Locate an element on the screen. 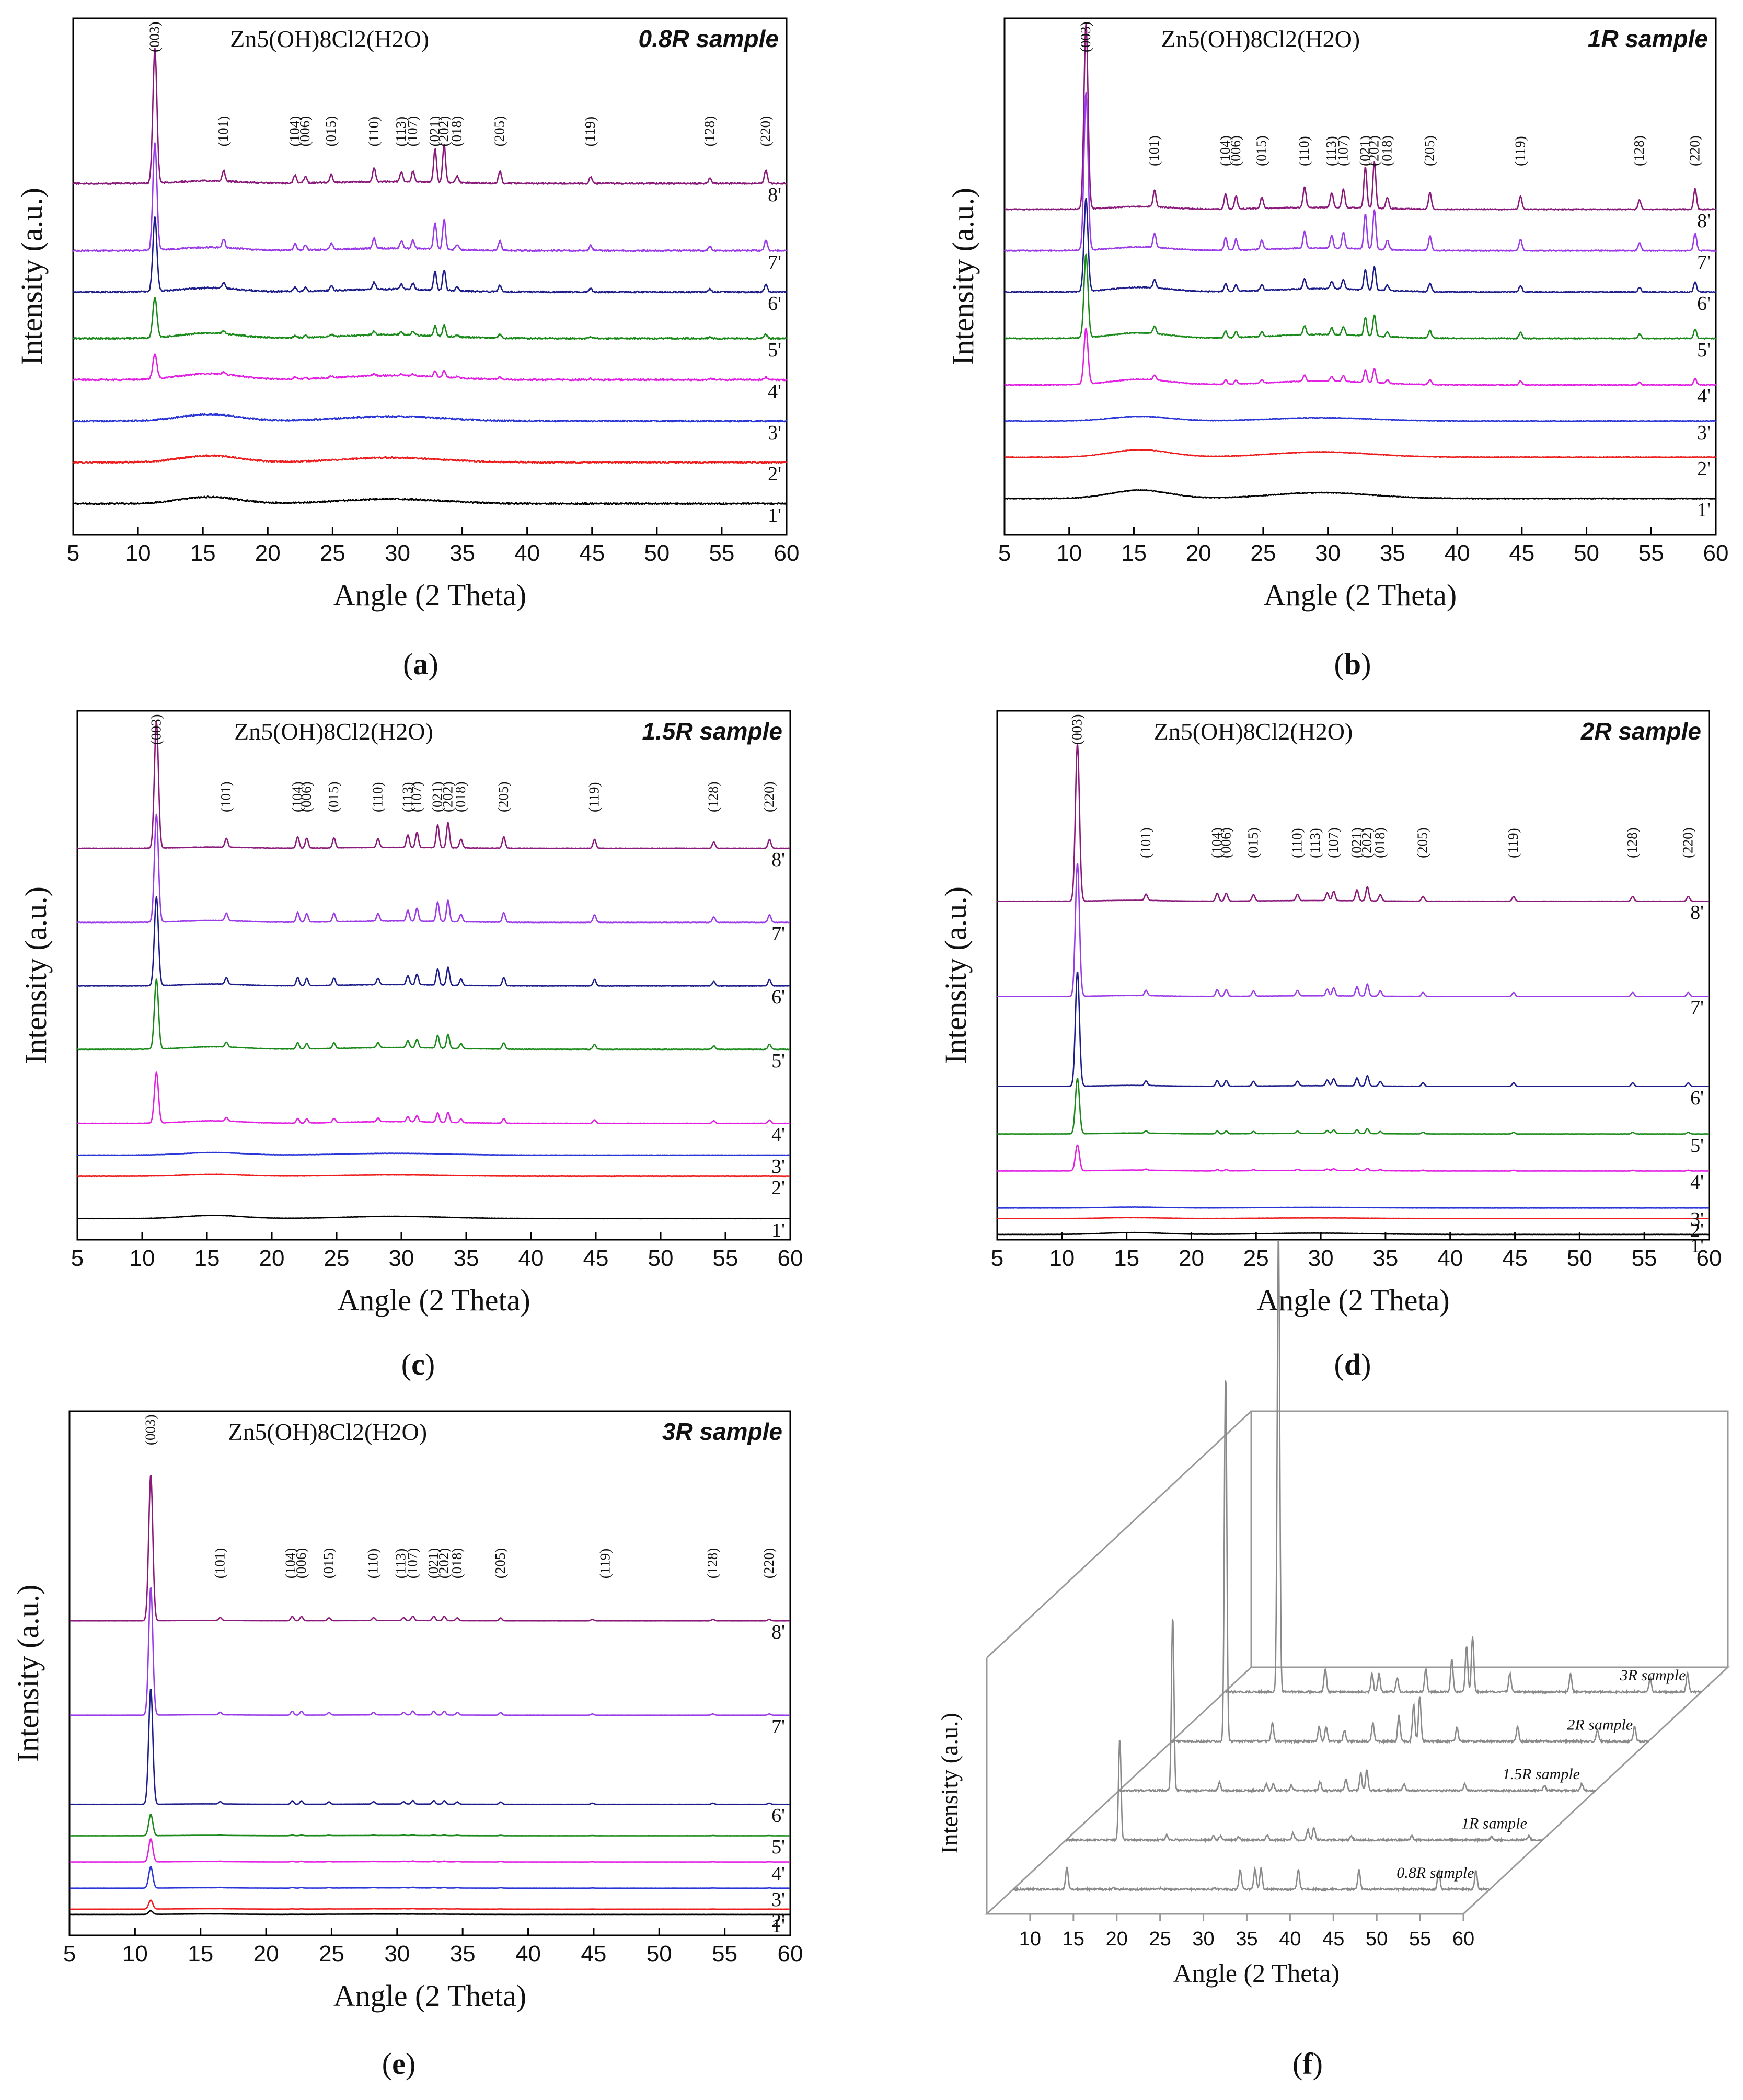 The height and width of the screenshot is (2100, 1743). panel-caption: (b) is located at coordinates (1352, 664).